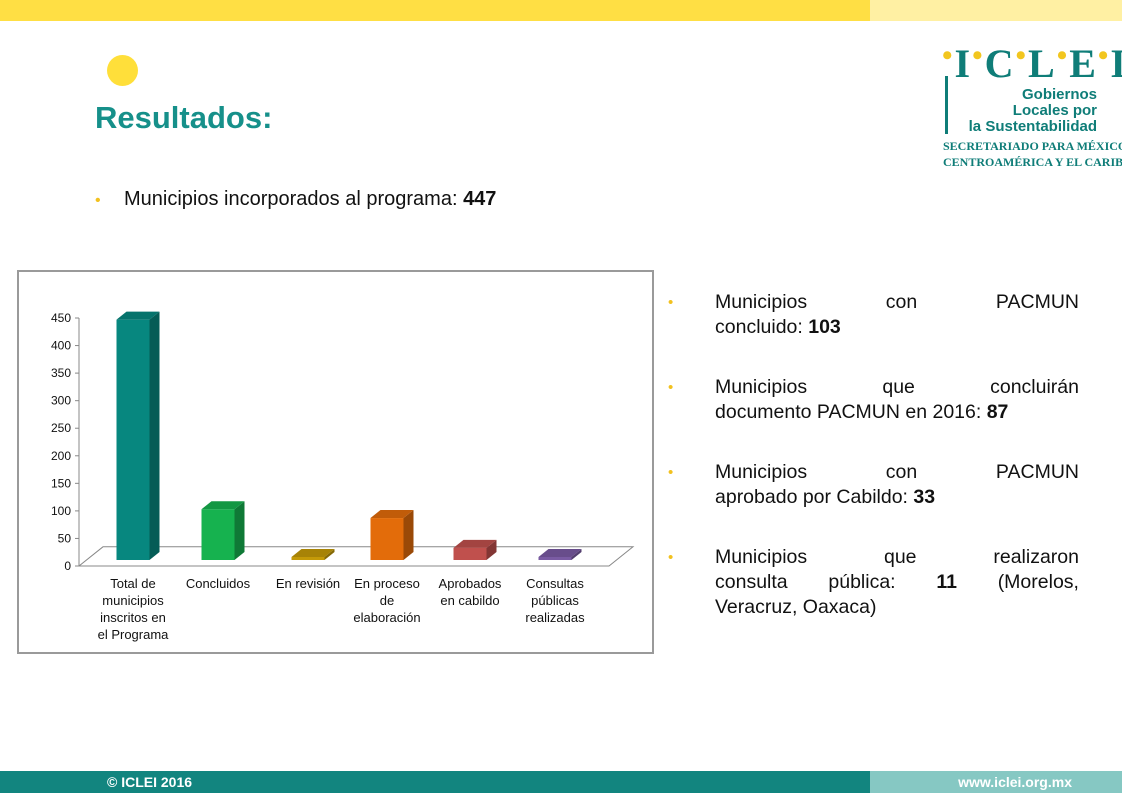 The image size is (1122, 793). I want to click on x-tick-label: inscritos en, so click(133, 617).